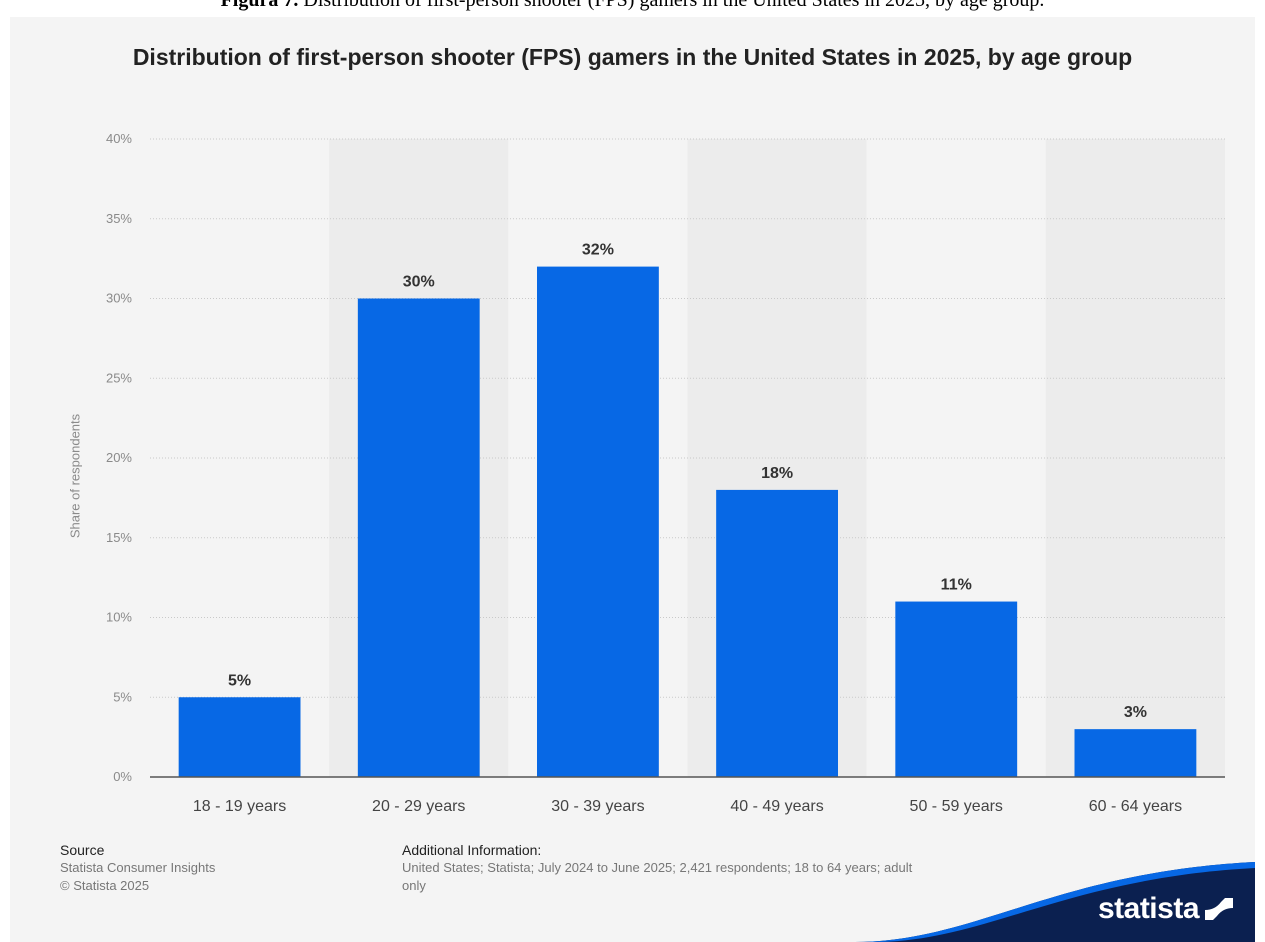  Describe the element at coordinates (119, 617) in the screenshot. I see `y-tick-label: 10%` at that location.